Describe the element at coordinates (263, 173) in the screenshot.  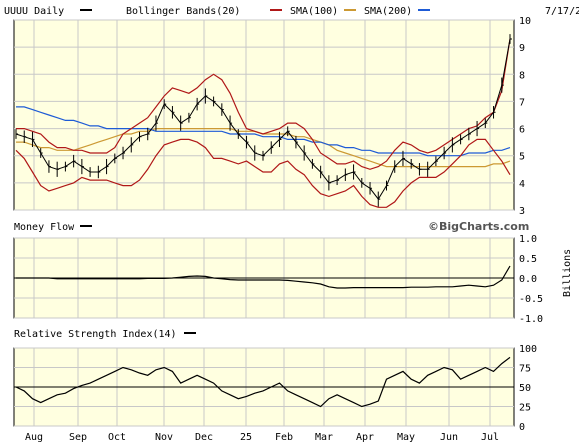
I see `bollinger-lower-line` at that location.